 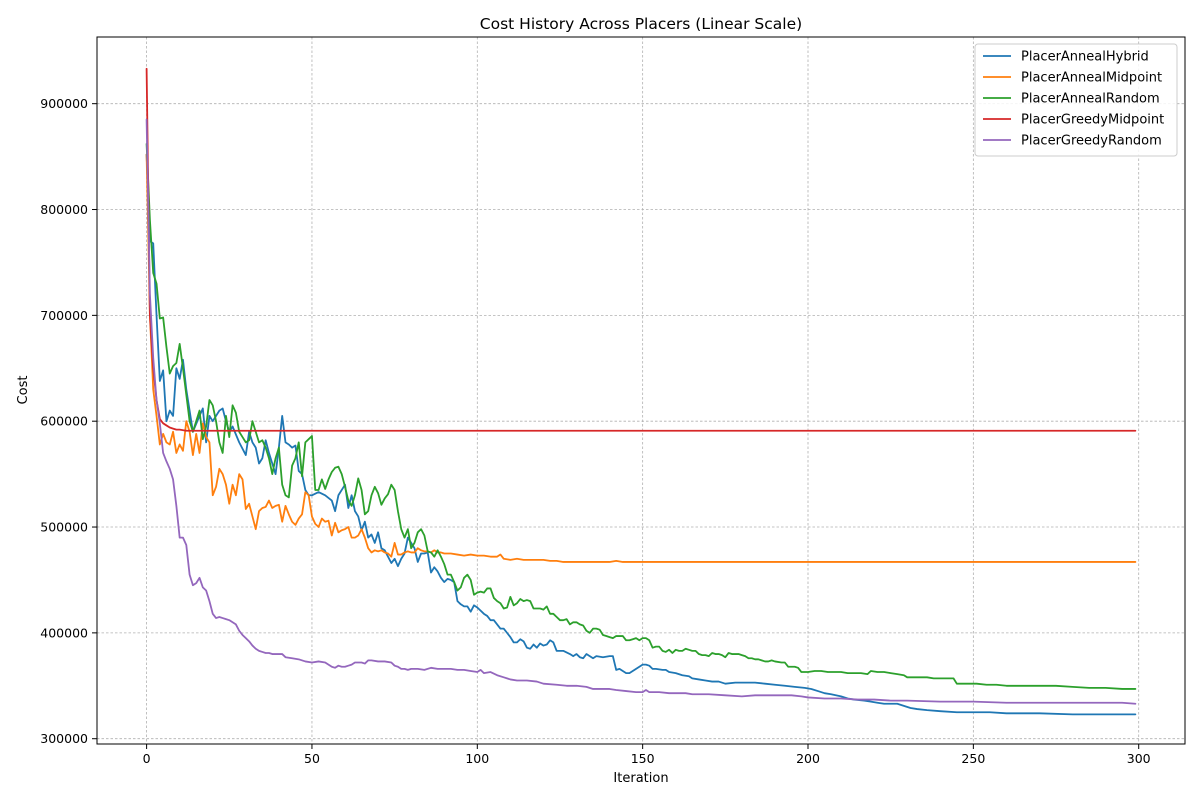 What do you see at coordinates (64, 527) in the screenshot?
I see `y-tick-label: 500000` at bounding box center [64, 527].